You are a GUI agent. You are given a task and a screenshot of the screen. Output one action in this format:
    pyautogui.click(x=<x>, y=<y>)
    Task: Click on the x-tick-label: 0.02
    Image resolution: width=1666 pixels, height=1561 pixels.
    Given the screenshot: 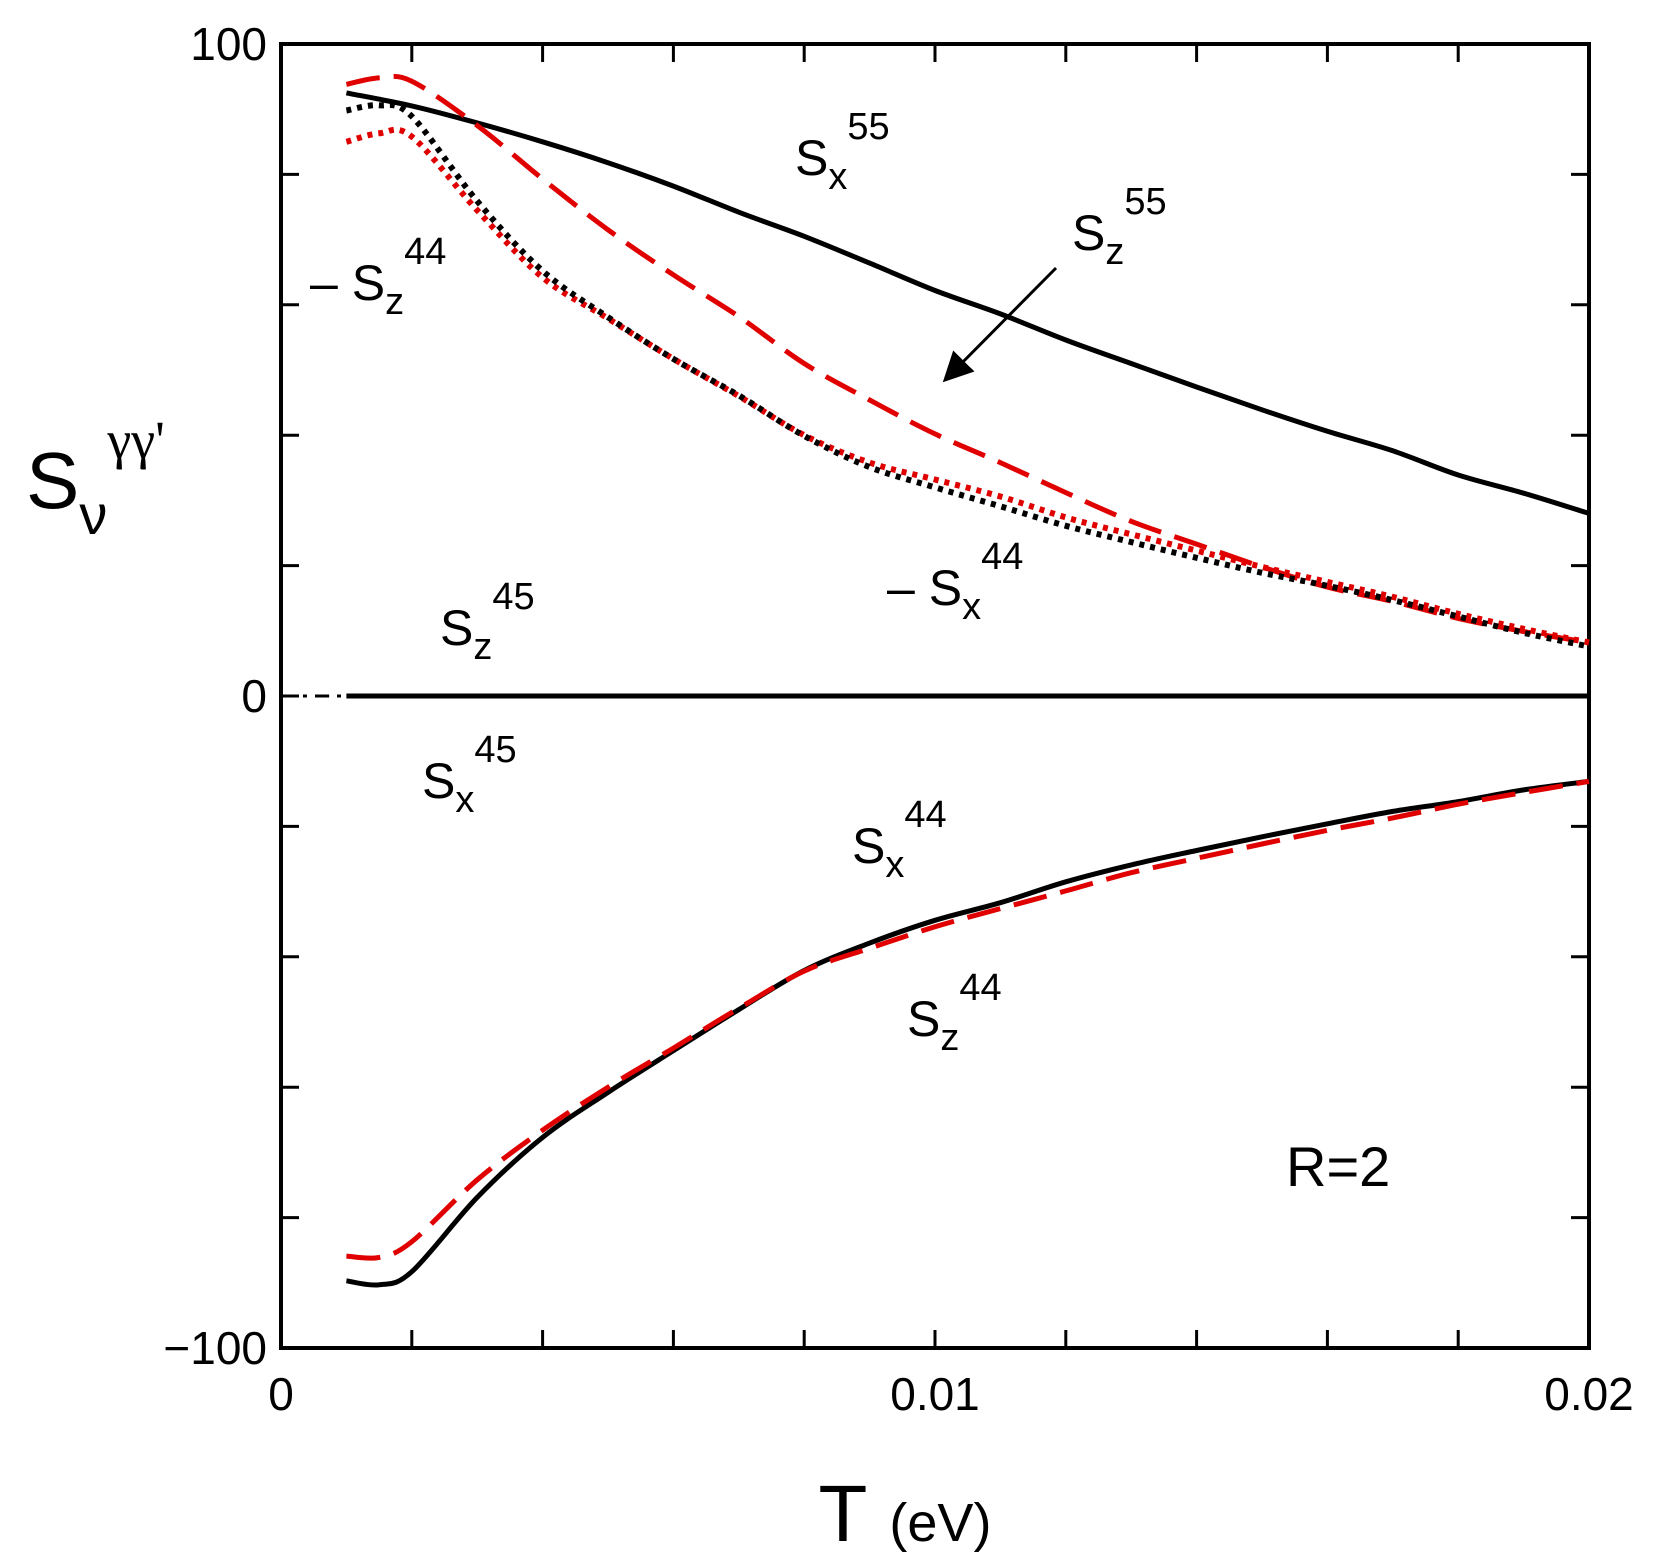 What is the action you would take?
    pyautogui.click(x=1589, y=1394)
    